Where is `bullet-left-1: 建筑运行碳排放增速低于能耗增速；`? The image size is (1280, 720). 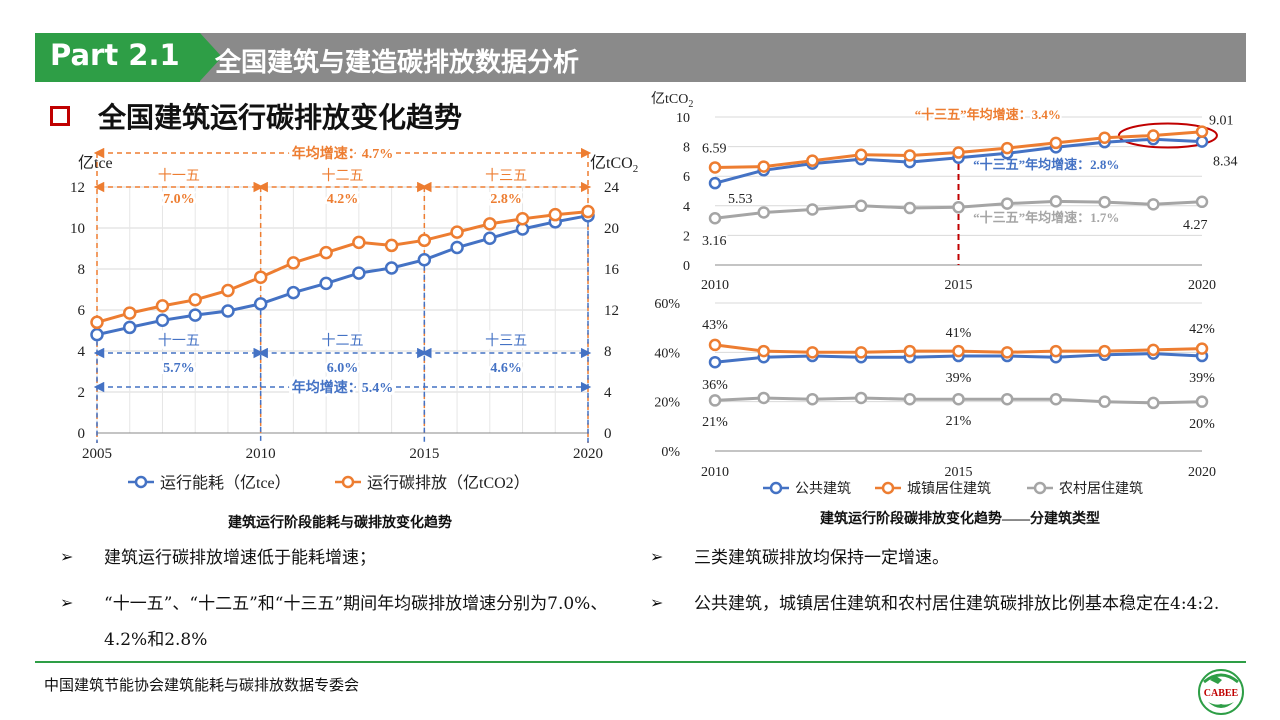
bullet-left-1: 建筑运行碳排放增速低于能耗增速； is located at coordinates (240, 558).